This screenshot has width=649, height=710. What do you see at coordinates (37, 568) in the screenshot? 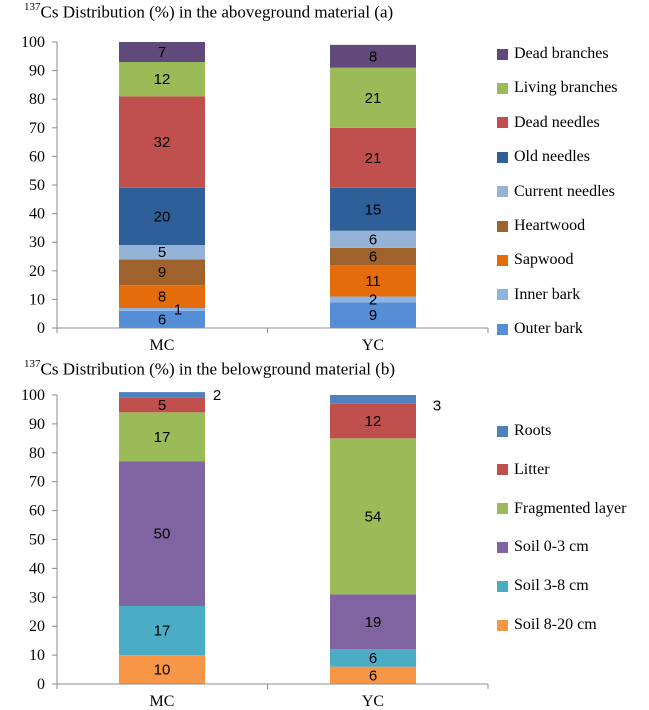
I see `chart-b-y-tick-label: 40` at bounding box center [37, 568].